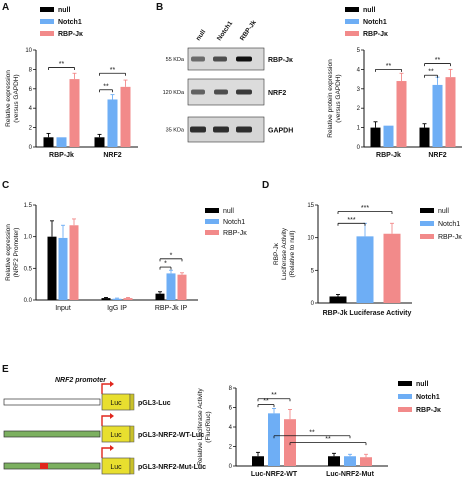 This screenshot has width=474, height=496. What do you see at coordinates (28, 238) in the screenshot?
I see `y-tick-label: 1.0` at bounding box center [28, 238].